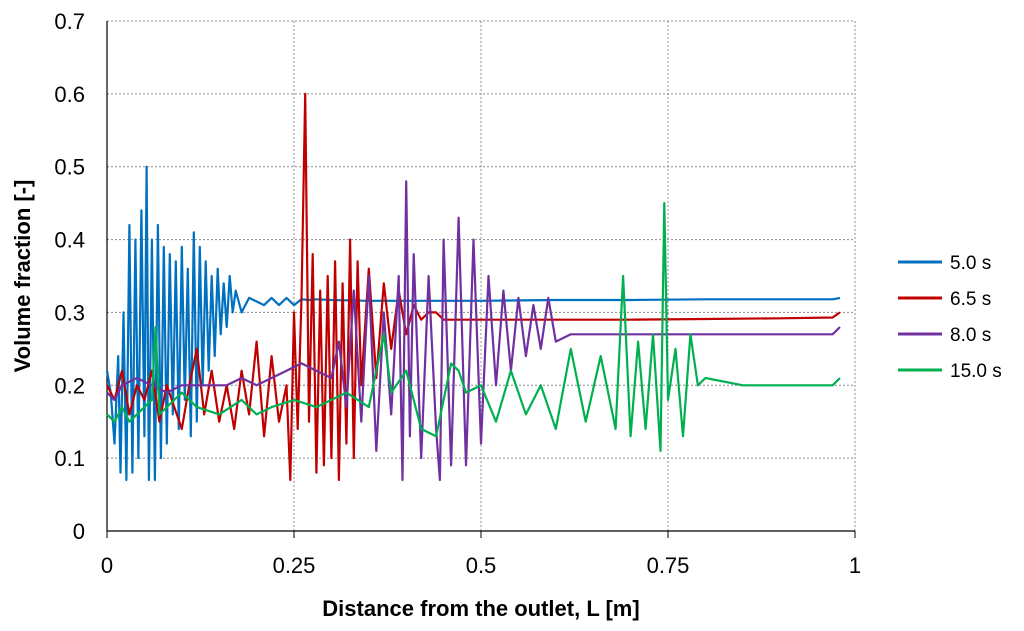 The image size is (1024, 631). Describe the element at coordinates (855, 565) in the screenshot. I see `x-tick-label: 1` at that location.